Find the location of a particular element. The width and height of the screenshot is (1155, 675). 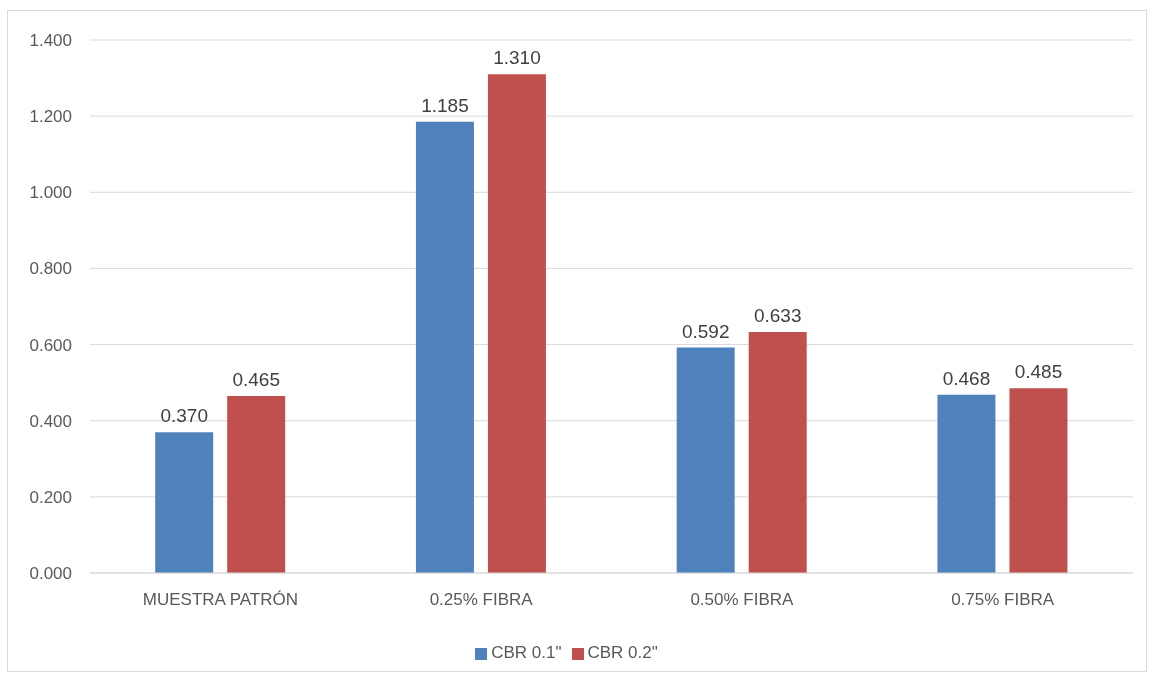

y-tick-label: 1.200 is located at coordinates (50, 117).